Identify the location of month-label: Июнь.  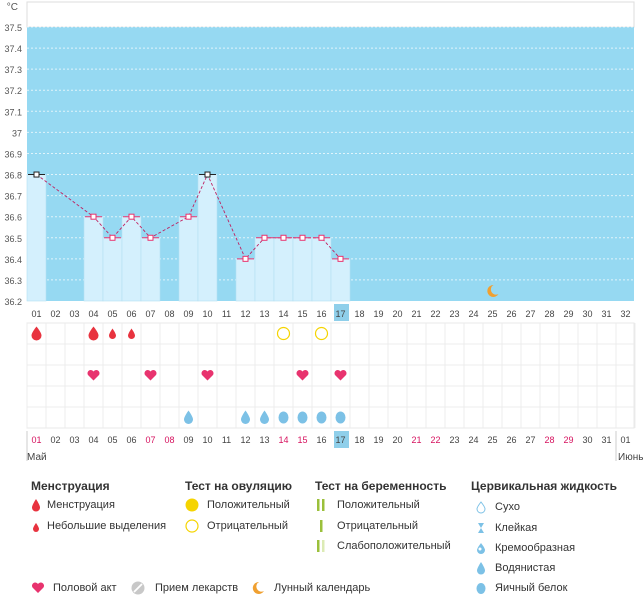
(630, 457).